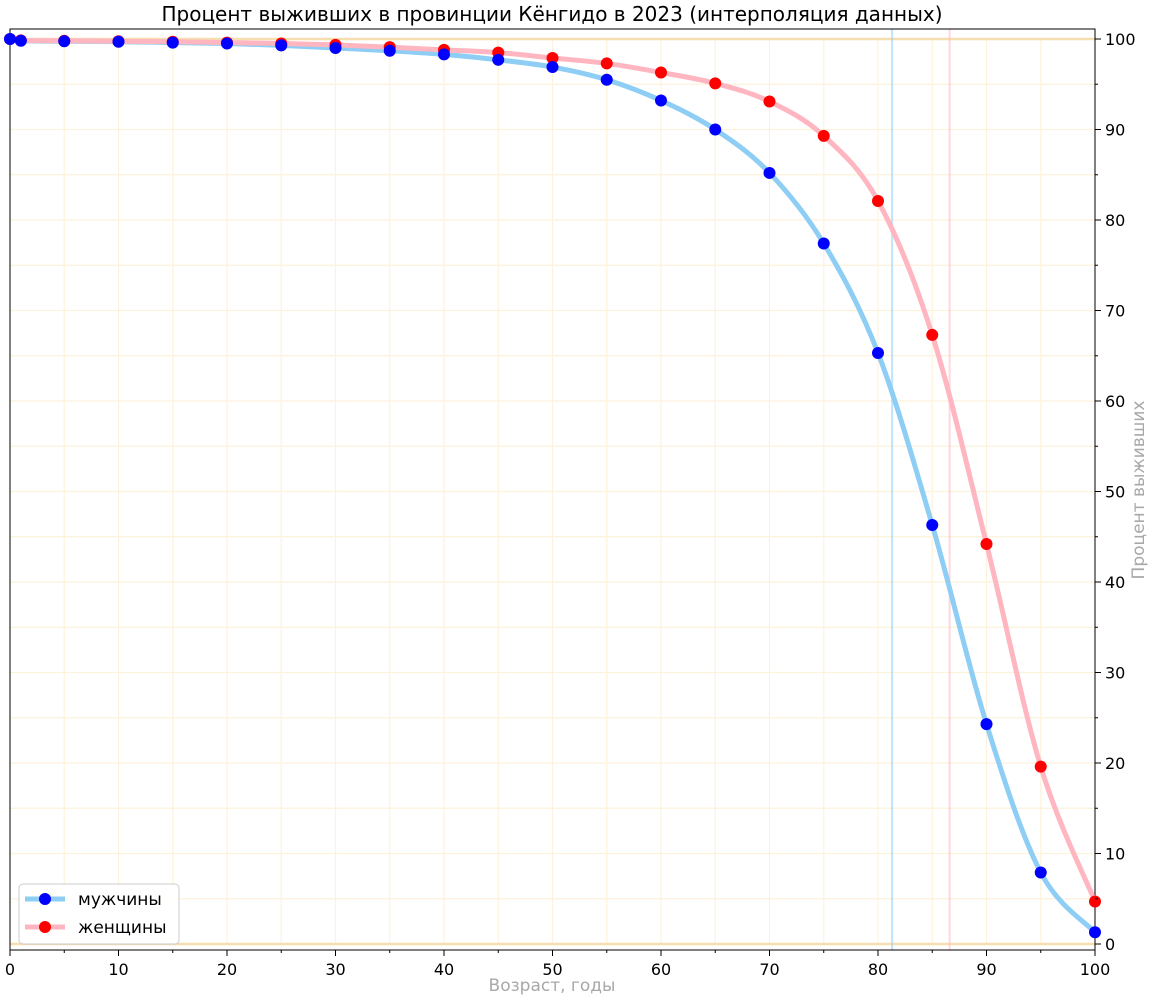 This screenshot has height=999, width=1154. I want to click on y-tick-label: 50, so click(1115, 492).